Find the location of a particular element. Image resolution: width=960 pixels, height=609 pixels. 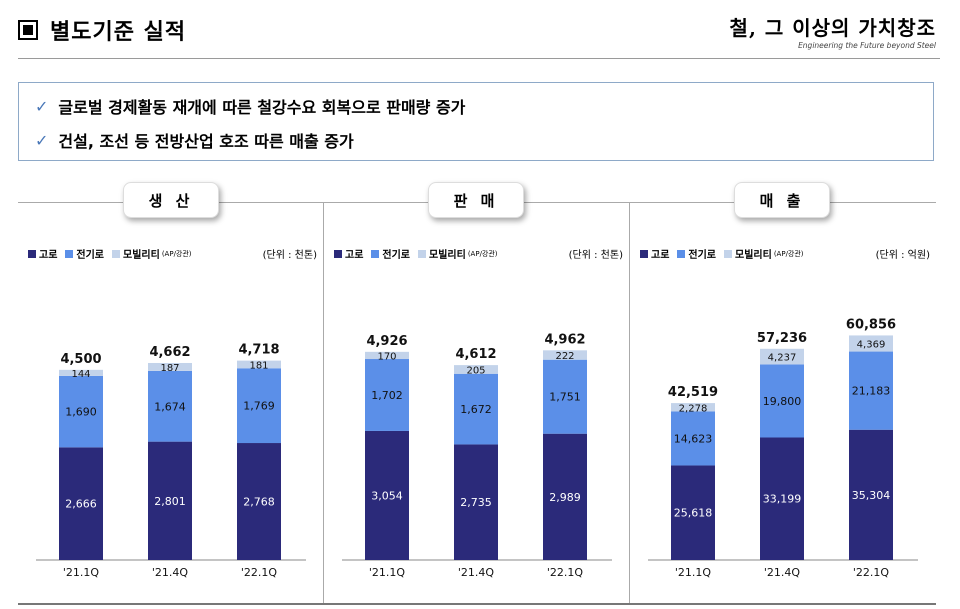

bar-value-label: 1,674 is located at coordinates (170, 406).